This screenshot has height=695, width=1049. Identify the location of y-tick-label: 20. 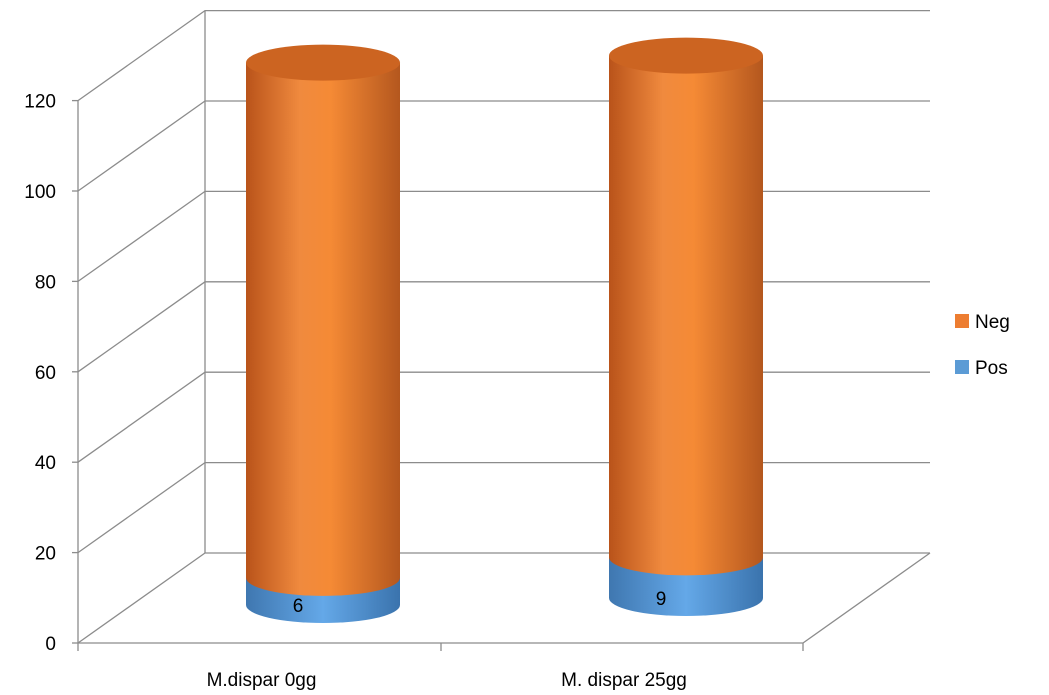
(45, 554).